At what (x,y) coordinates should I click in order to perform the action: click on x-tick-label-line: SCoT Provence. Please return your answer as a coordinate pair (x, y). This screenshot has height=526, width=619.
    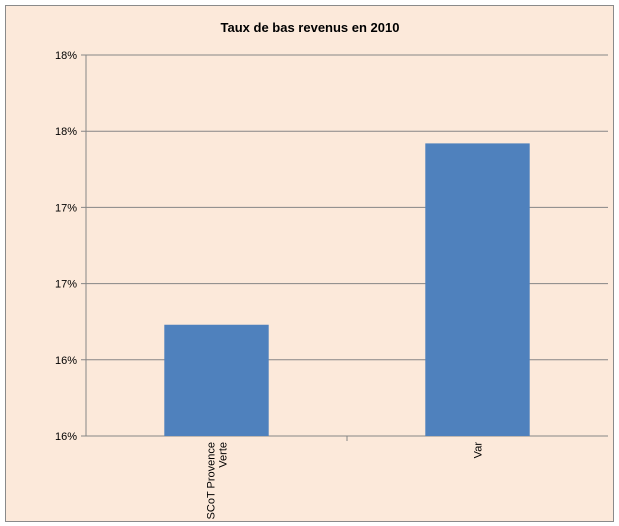
    Looking at the image, I should click on (212, 480).